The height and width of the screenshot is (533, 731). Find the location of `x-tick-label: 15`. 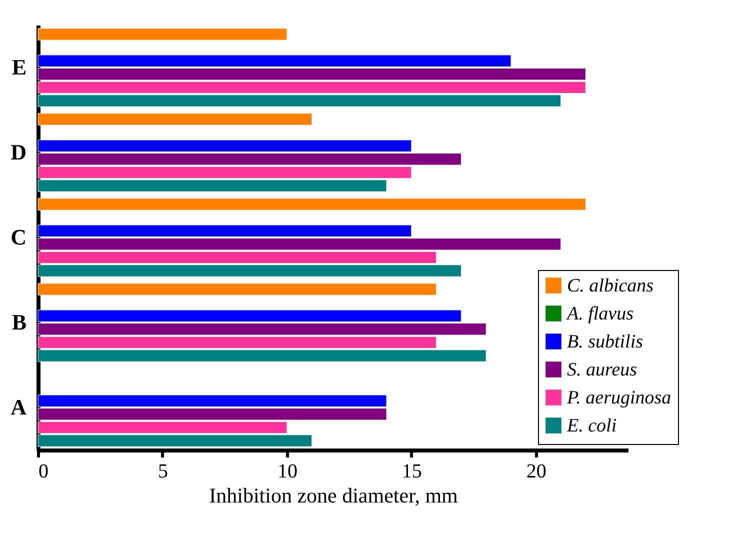

x-tick-label: 15 is located at coordinates (412, 471).